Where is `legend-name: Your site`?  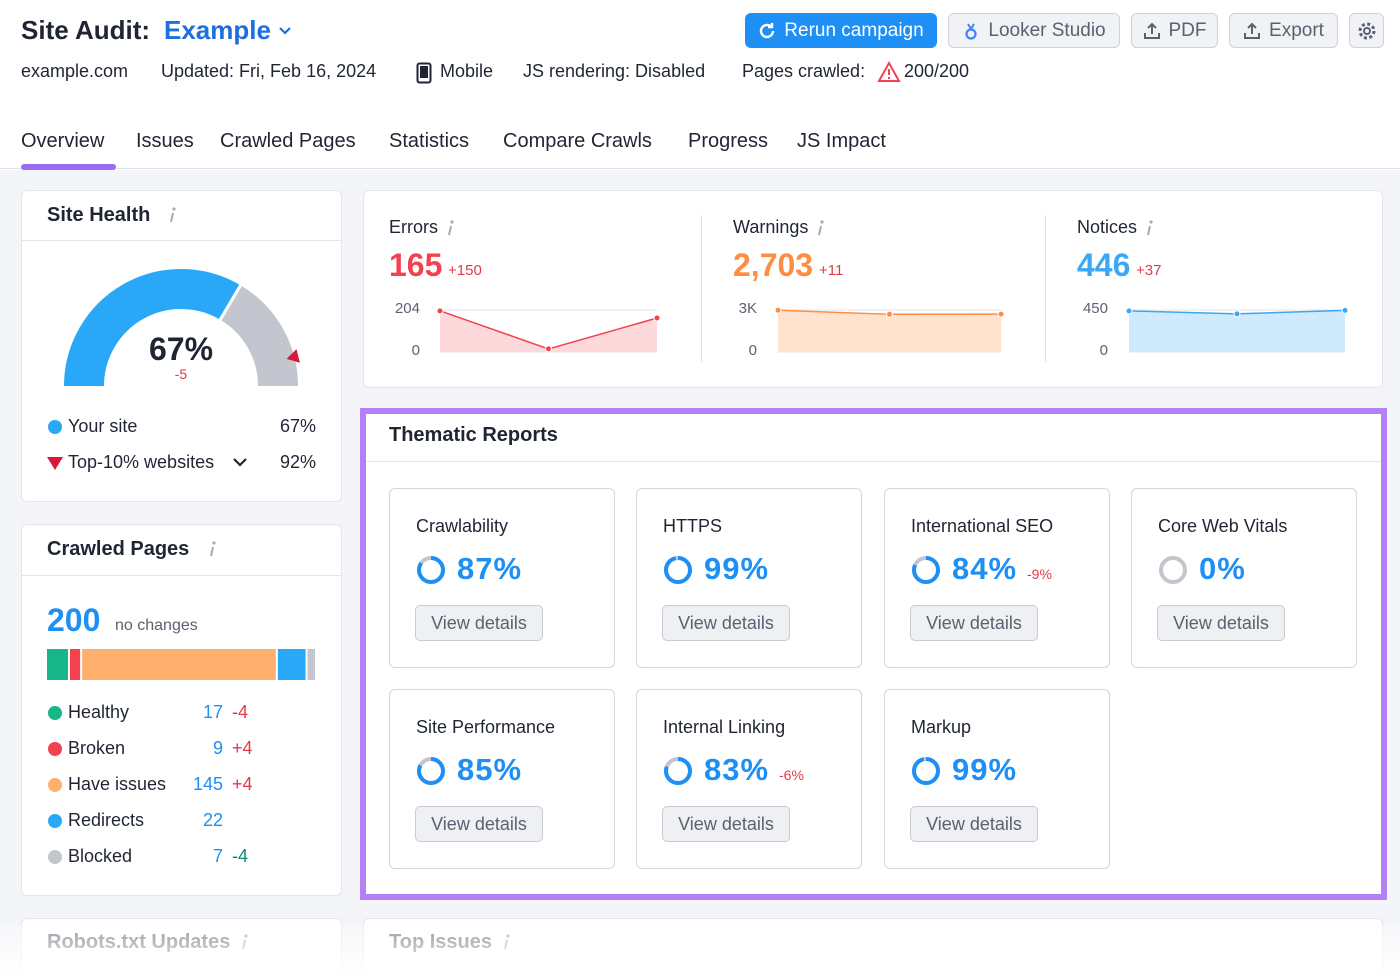 legend-name: Your site is located at coordinates (103, 426).